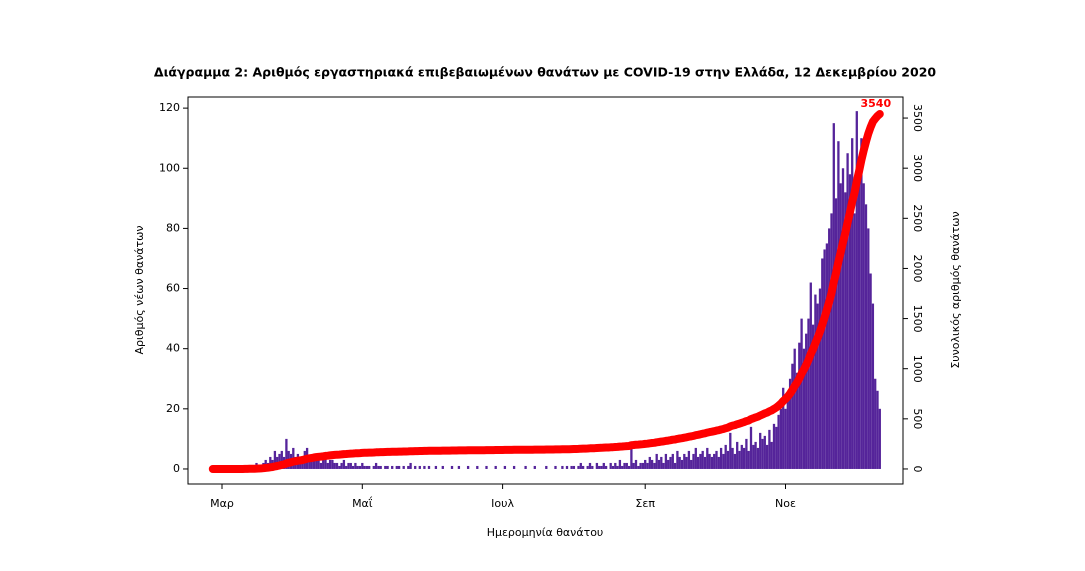 The height and width of the screenshot is (571, 1085). I want to click on y-axis-label: Αριθμός νέων θανάτων, so click(139, 290).